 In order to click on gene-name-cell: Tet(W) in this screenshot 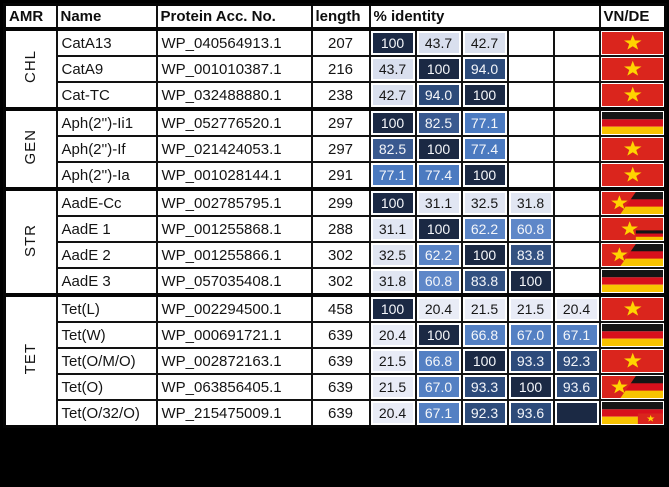, I will do `click(106, 335)`.